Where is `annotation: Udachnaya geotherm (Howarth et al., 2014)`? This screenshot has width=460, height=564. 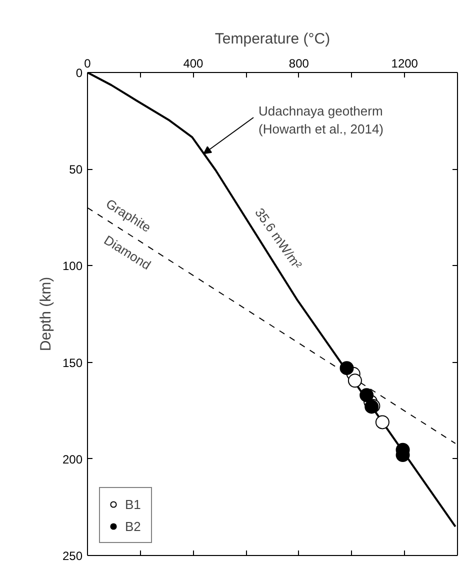 annotation: Udachnaya geotherm (Howarth et al., 2014) is located at coordinates (321, 120).